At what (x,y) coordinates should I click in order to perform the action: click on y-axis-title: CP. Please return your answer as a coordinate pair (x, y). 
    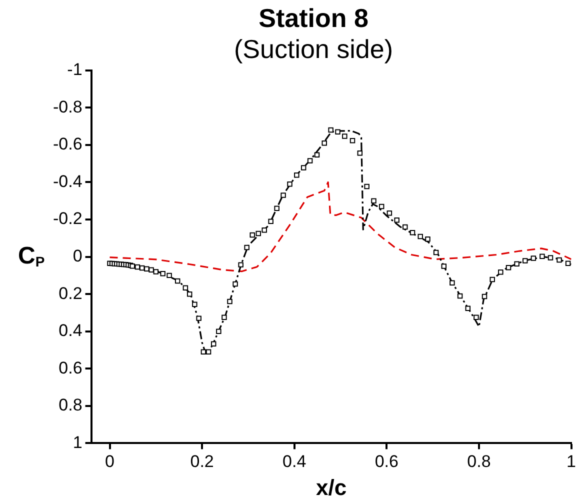
    Looking at the image, I should click on (31, 256).